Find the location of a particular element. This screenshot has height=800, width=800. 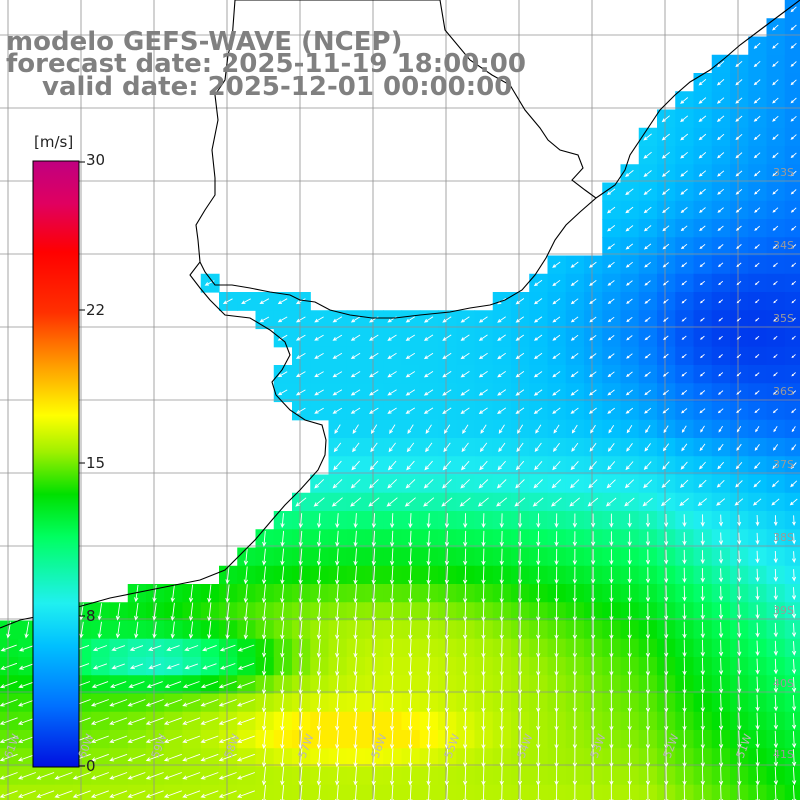

latitude-label: 37S is located at coordinates (783, 464).